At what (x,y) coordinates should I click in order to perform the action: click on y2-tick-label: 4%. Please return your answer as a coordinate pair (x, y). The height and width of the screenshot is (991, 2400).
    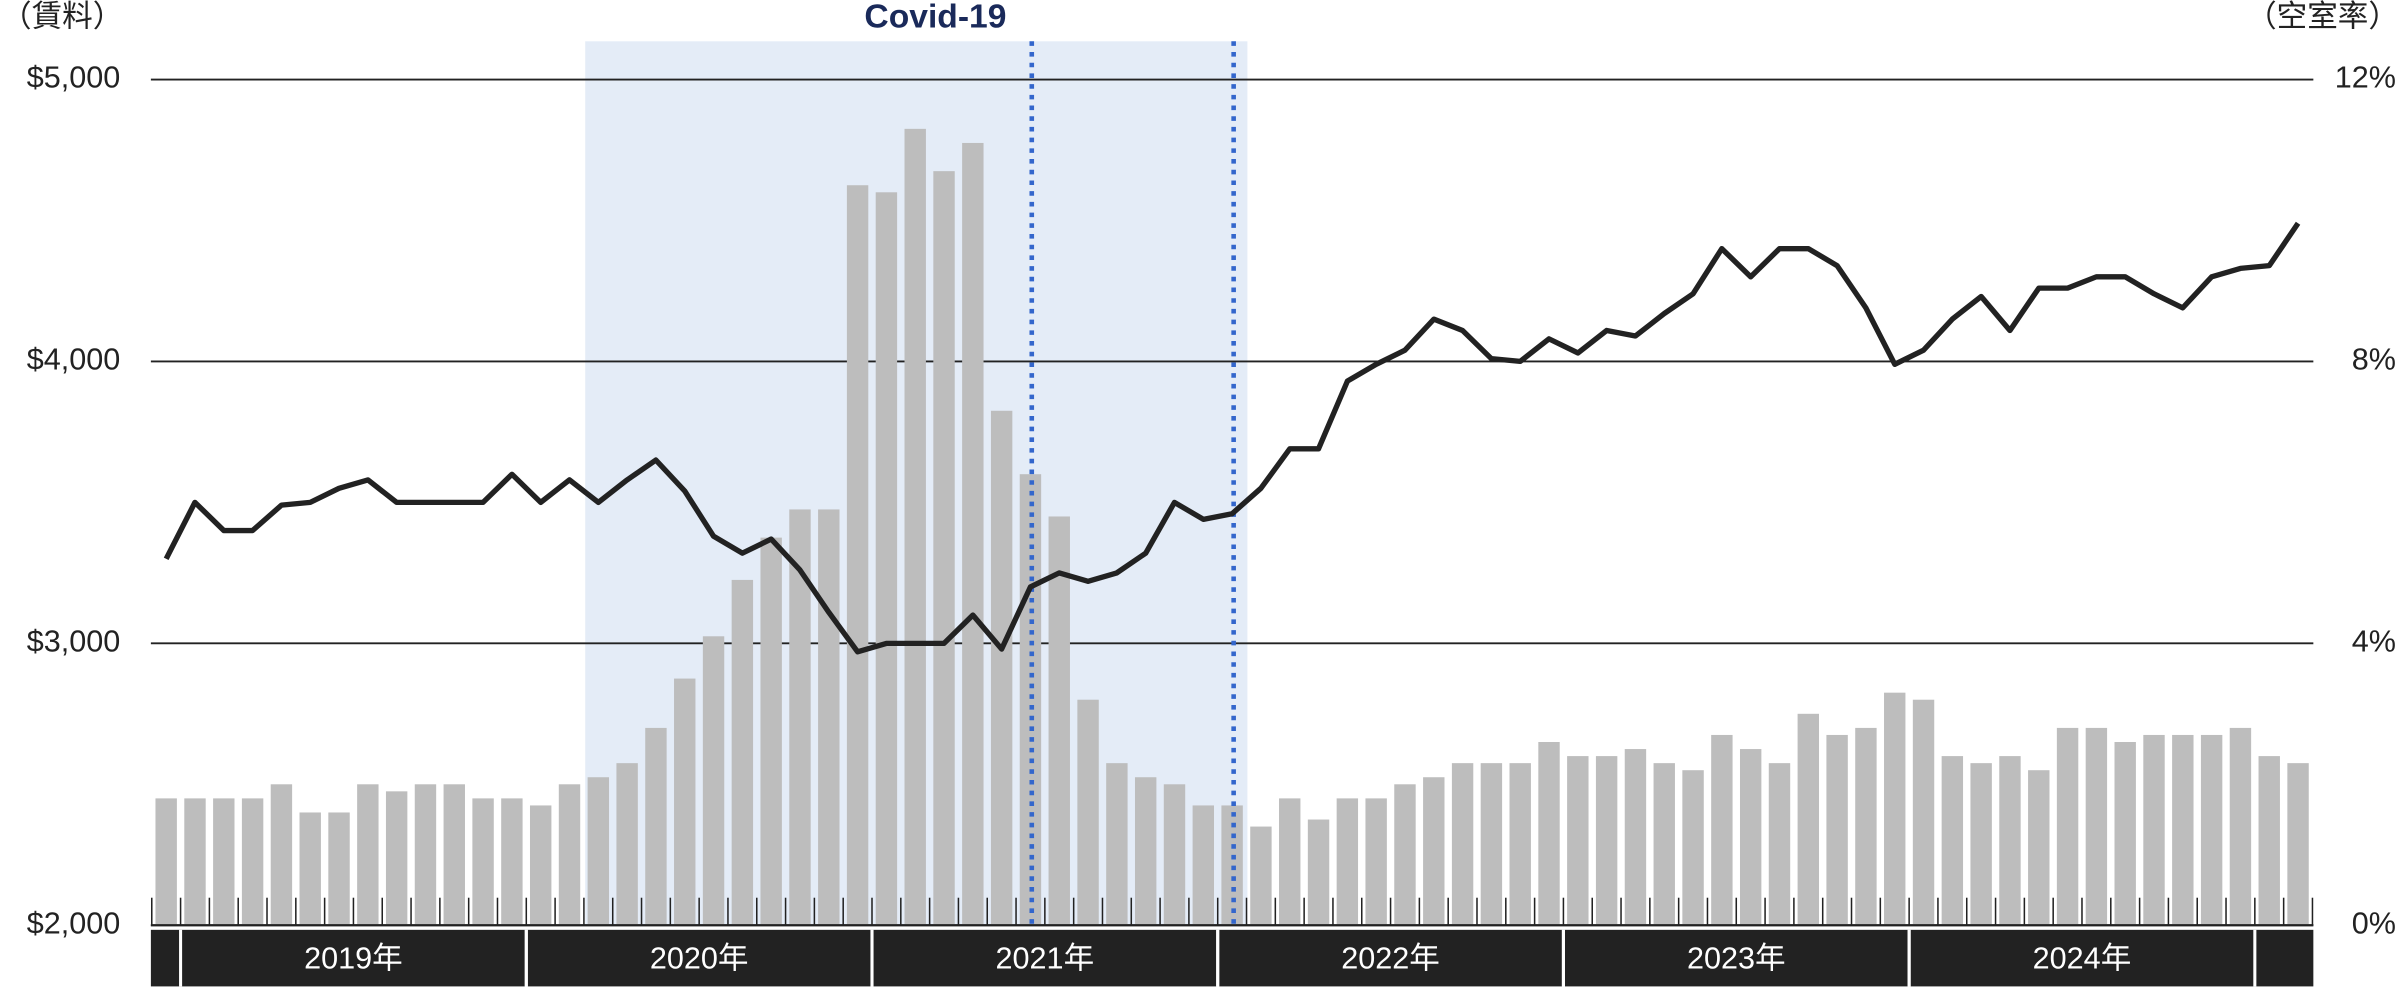
    Looking at the image, I should click on (2374, 641).